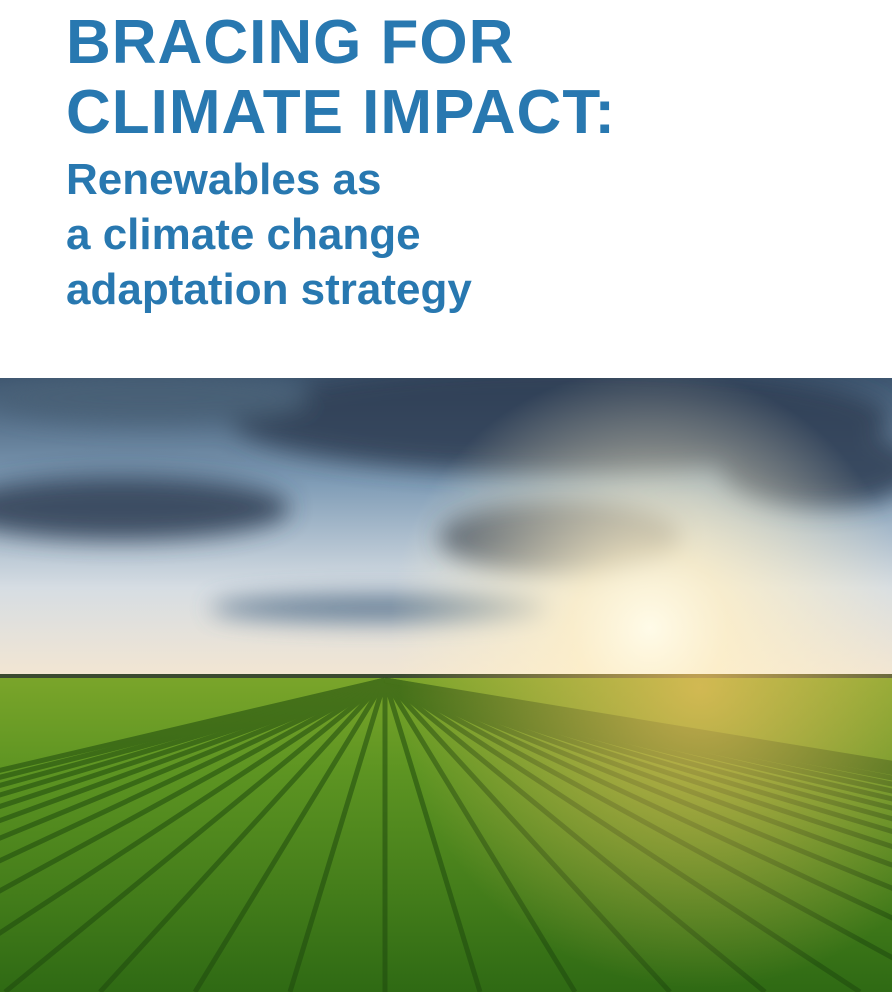  Describe the element at coordinates (224, 179) in the screenshot. I see `subtitle-line: Renewables as` at that location.